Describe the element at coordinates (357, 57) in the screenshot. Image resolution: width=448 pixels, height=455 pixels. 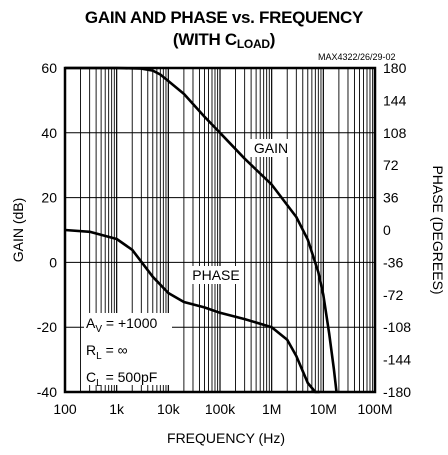
I see `part-code: MAX4322/26/29-02` at that location.